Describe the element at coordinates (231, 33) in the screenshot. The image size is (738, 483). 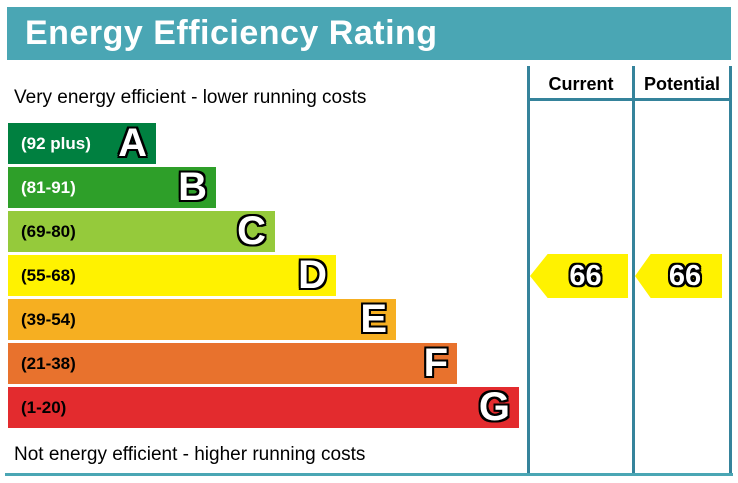
I see `chart-title: Energy Efficiency Rating` at that location.